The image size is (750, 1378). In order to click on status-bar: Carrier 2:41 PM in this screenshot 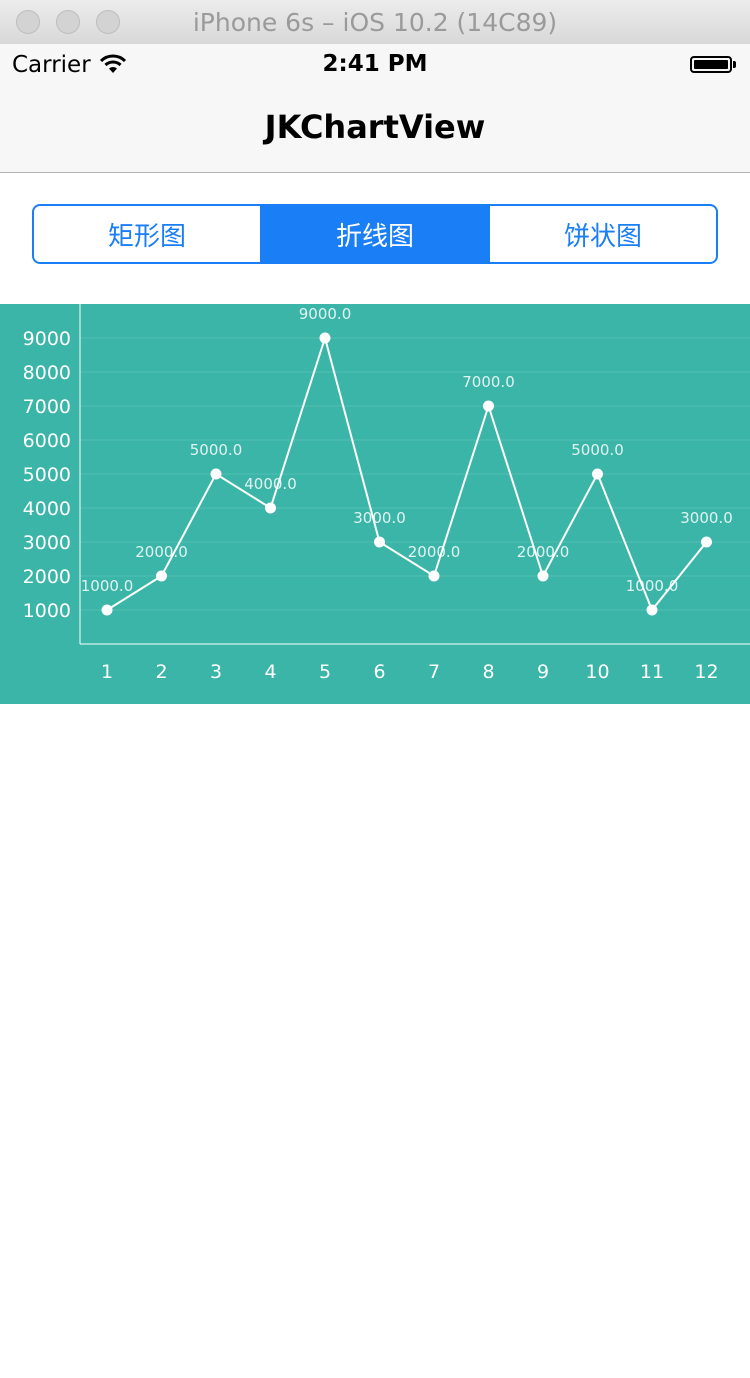, I will do `click(375, 64)`.